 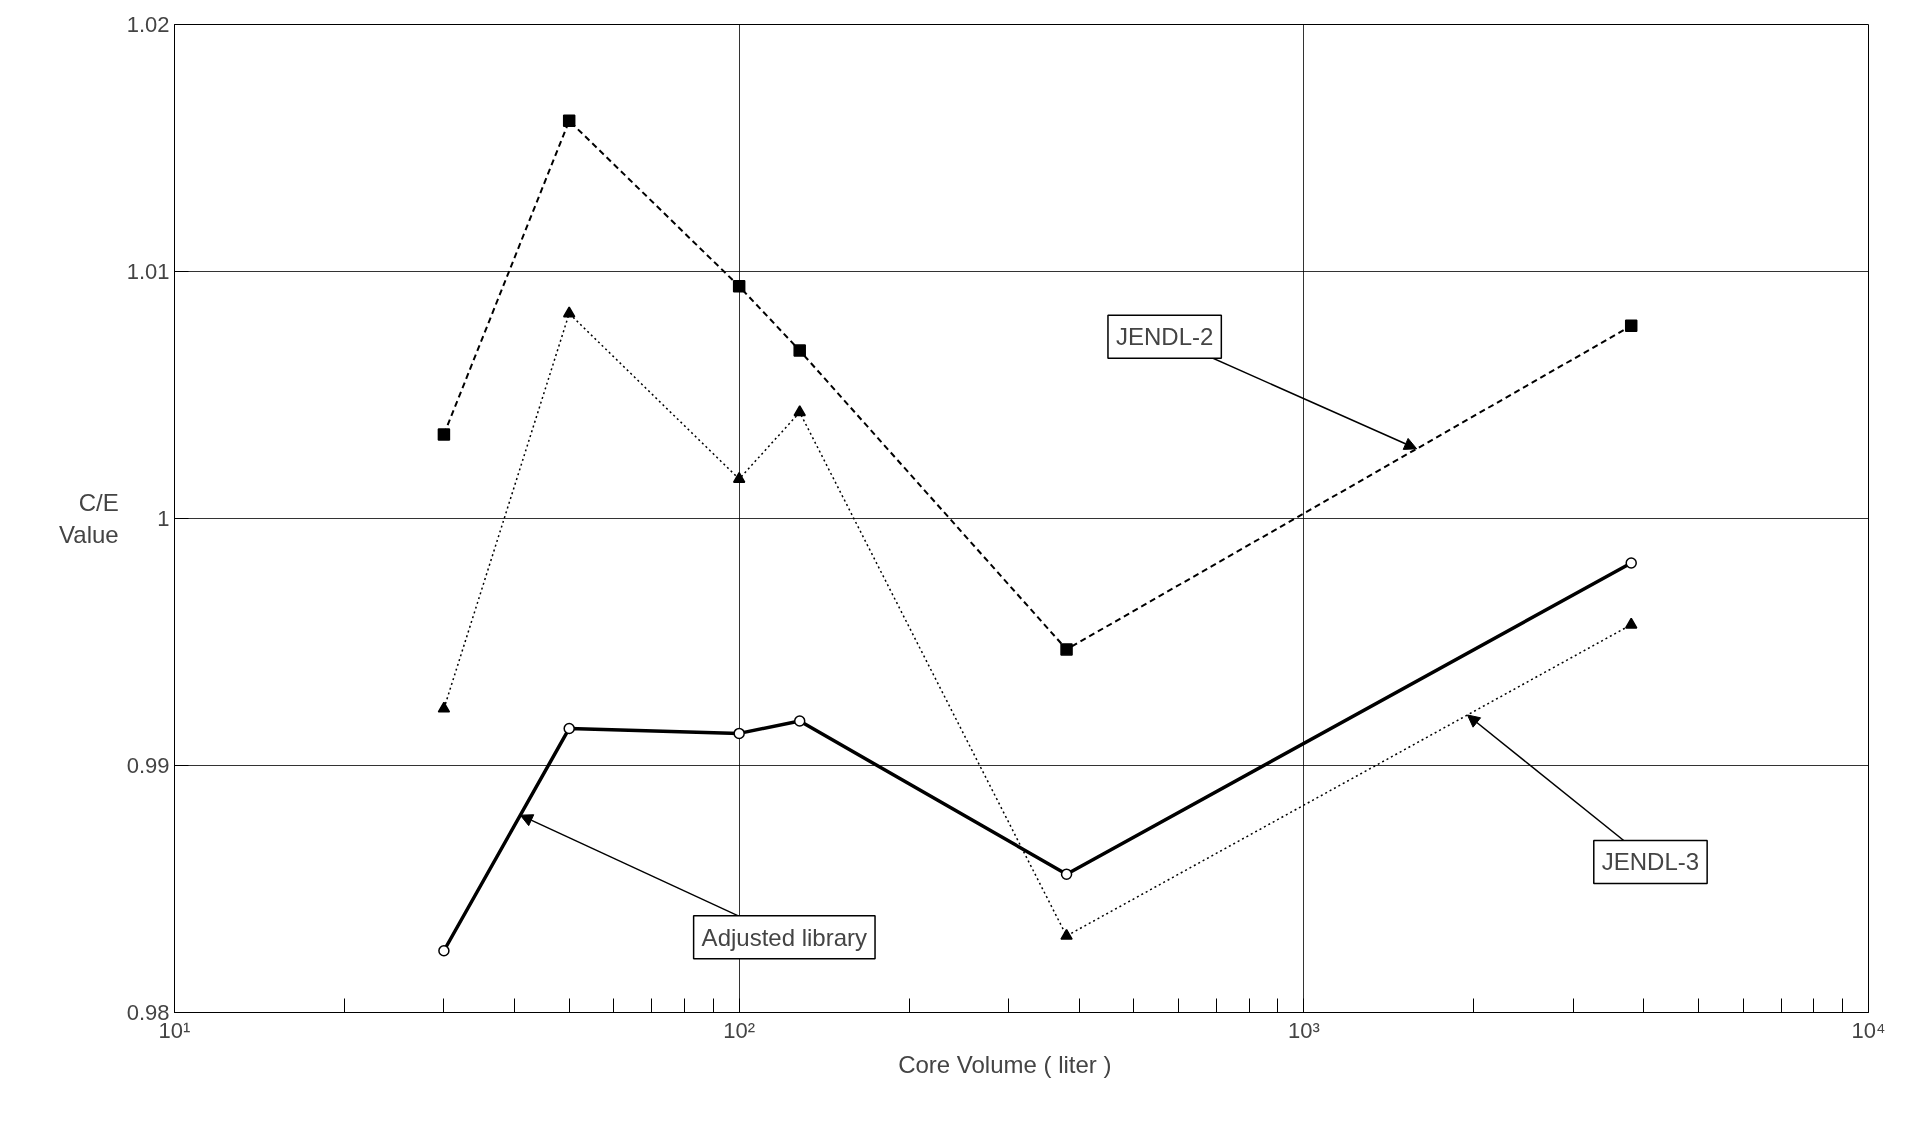 What do you see at coordinates (1164, 337) in the screenshot?
I see `text: JENDL-2` at bounding box center [1164, 337].